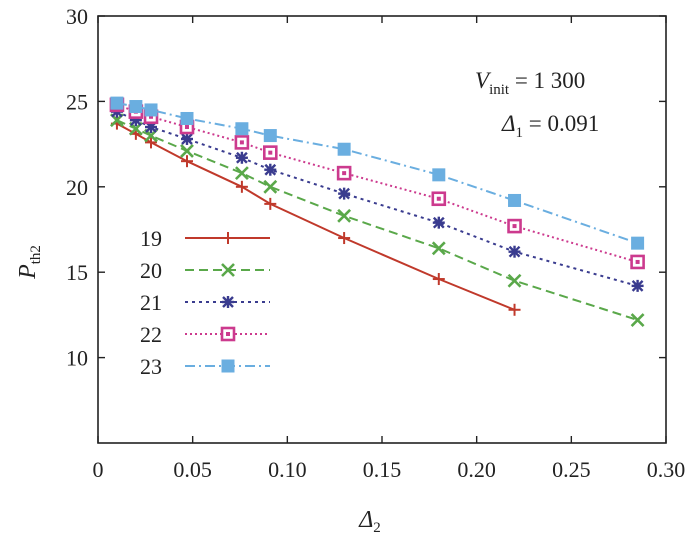 The width and height of the screenshot is (700, 540). I want to click on legend-label: 23, so click(151, 366).